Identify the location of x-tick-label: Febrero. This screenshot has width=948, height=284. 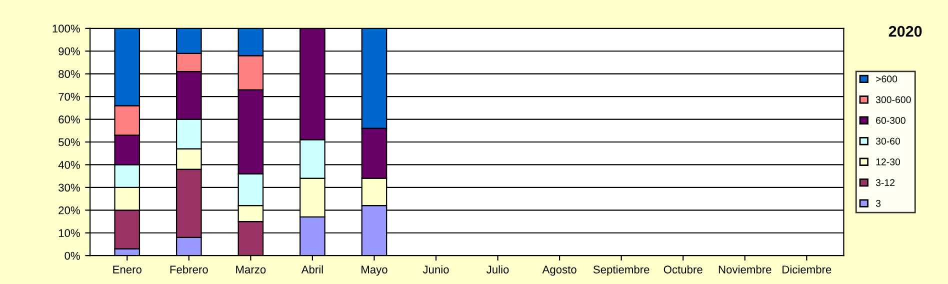
(189, 269).